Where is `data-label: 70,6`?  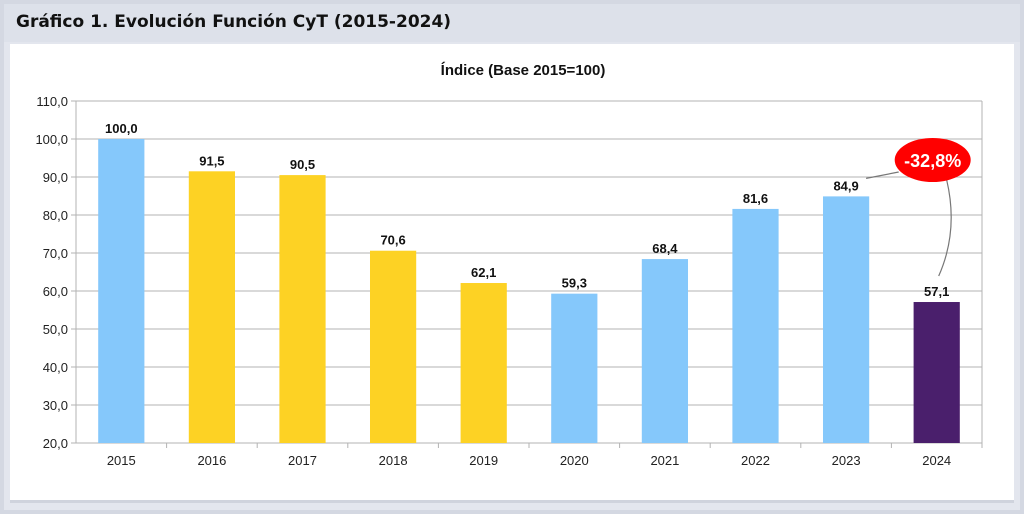 data-label: 70,6 is located at coordinates (392, 240).